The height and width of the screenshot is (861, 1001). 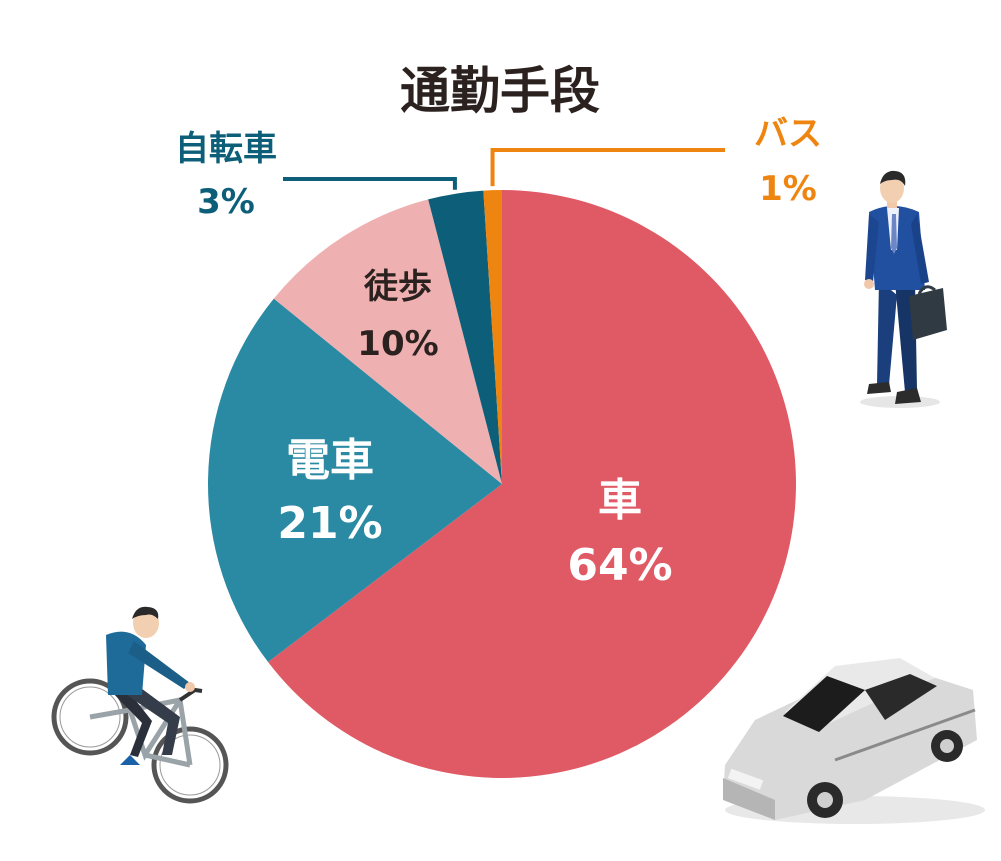 What do you see at coordinates (903, 289) in the screenshot?
I see `businessman-icon` at bounding box center [903, 289].